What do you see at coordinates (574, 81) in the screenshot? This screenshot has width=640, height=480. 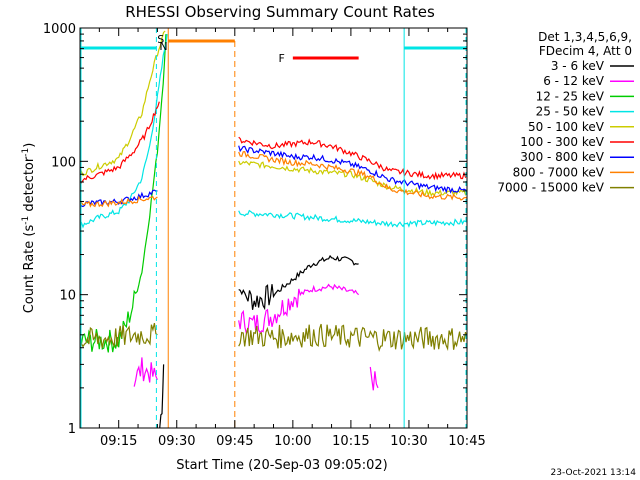 I see `legend-entry-label: 6 - 12 keV` at bounding box center [574, 81].